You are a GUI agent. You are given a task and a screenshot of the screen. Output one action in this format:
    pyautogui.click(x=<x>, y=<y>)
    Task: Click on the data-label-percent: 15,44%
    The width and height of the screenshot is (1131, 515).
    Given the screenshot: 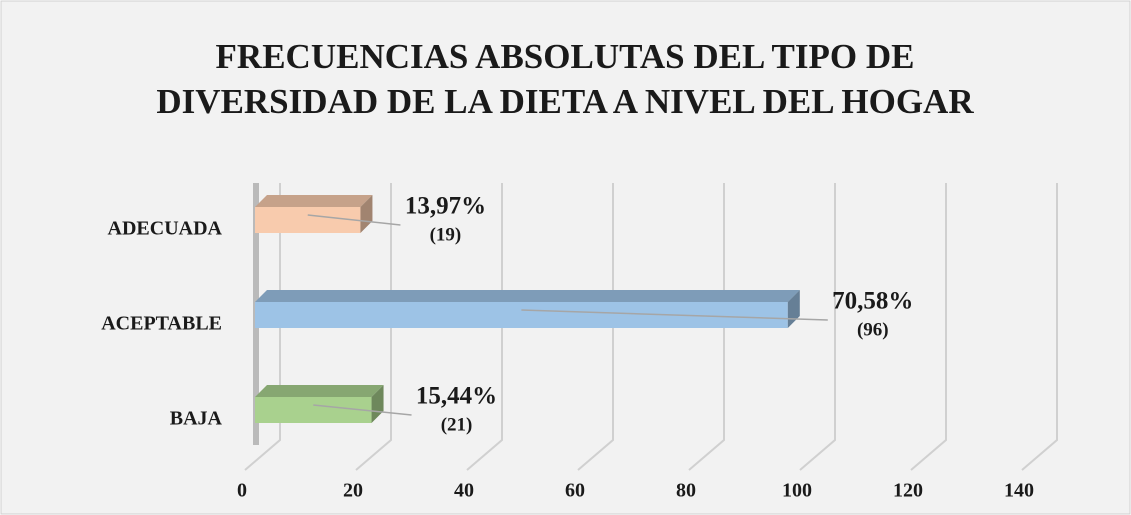 What is the action you would take?
    pyautogui.click(x=456, y=396)
    